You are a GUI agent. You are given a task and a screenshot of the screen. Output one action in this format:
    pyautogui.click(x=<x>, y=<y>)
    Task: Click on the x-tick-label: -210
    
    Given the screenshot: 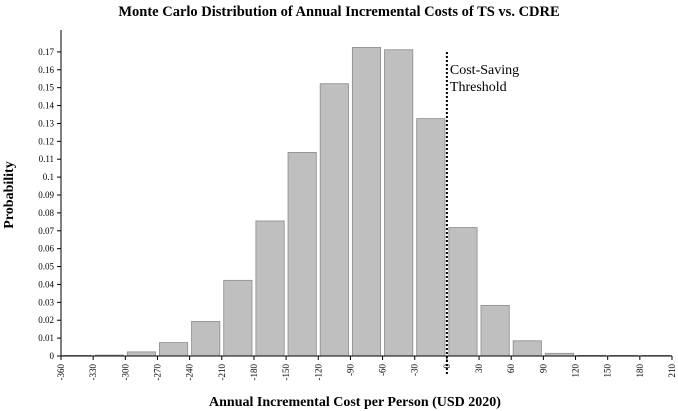 What is the action you would take?
    pyautogui.click(x=222, y=372)
    